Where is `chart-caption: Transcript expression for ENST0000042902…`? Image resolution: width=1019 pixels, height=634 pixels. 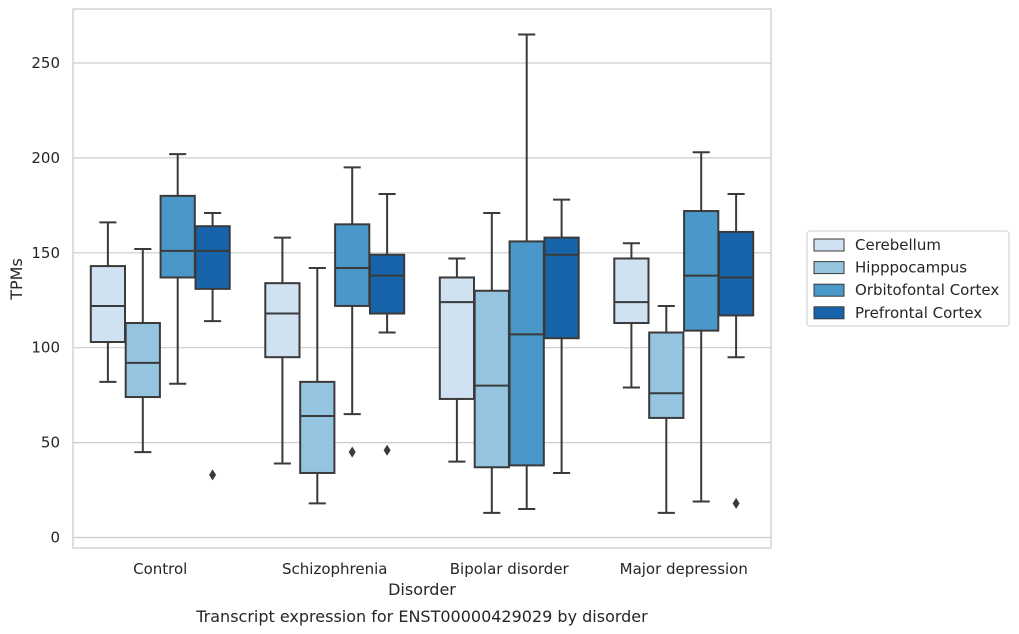
chart-caption: Transcript expression for ENST0000042902… is located at coordinates (421, 616).